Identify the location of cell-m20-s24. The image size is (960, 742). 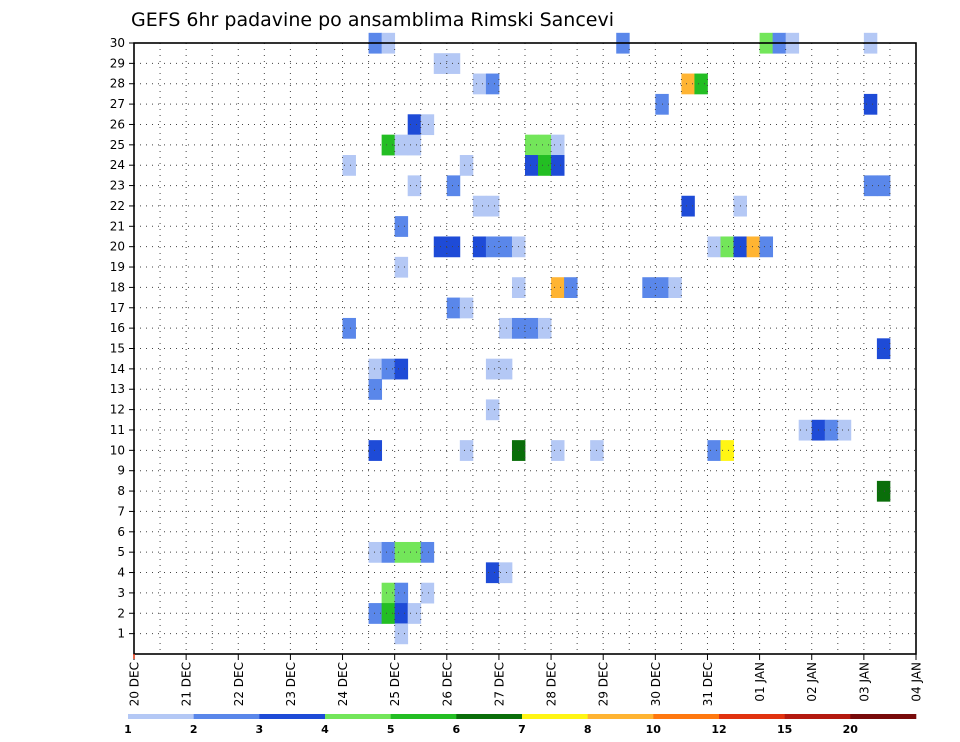
(453, 247).